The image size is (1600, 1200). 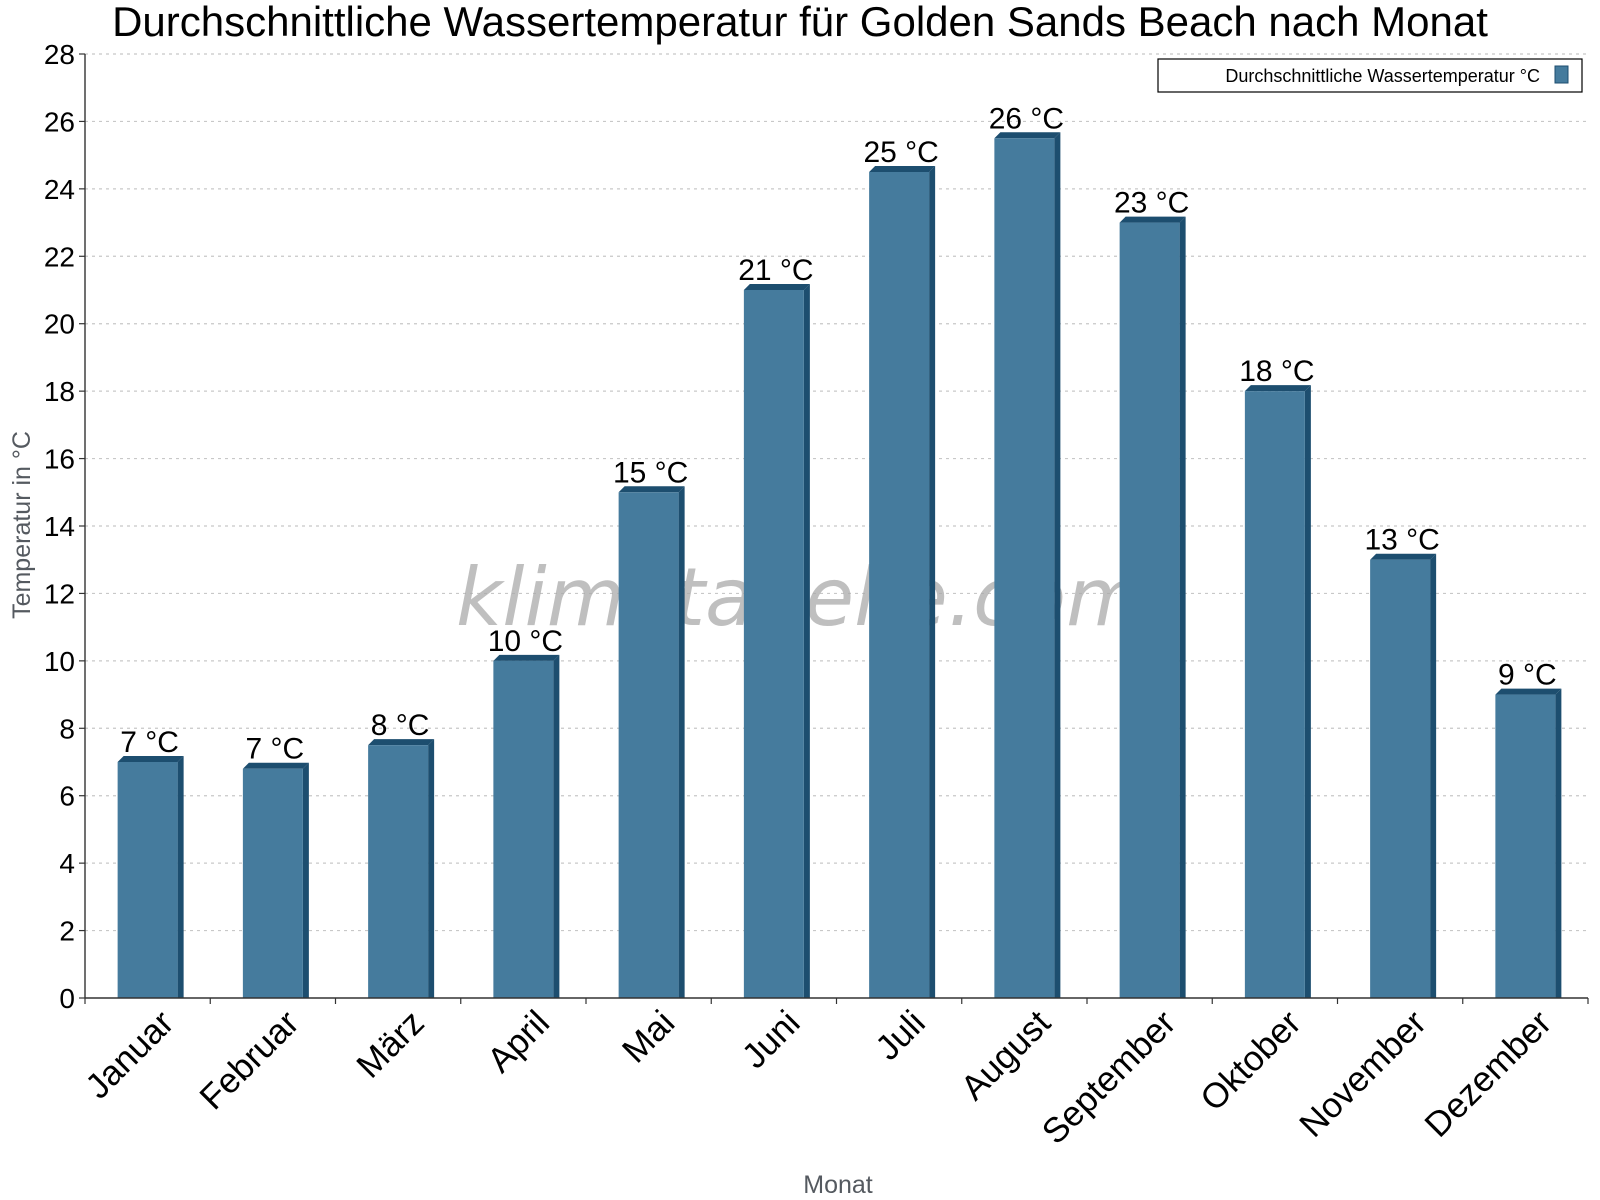 What do you see at coordinates (390, 1044) in the screenshot?
I see `x-tick-label: März` at bounding box center [390, 1044].